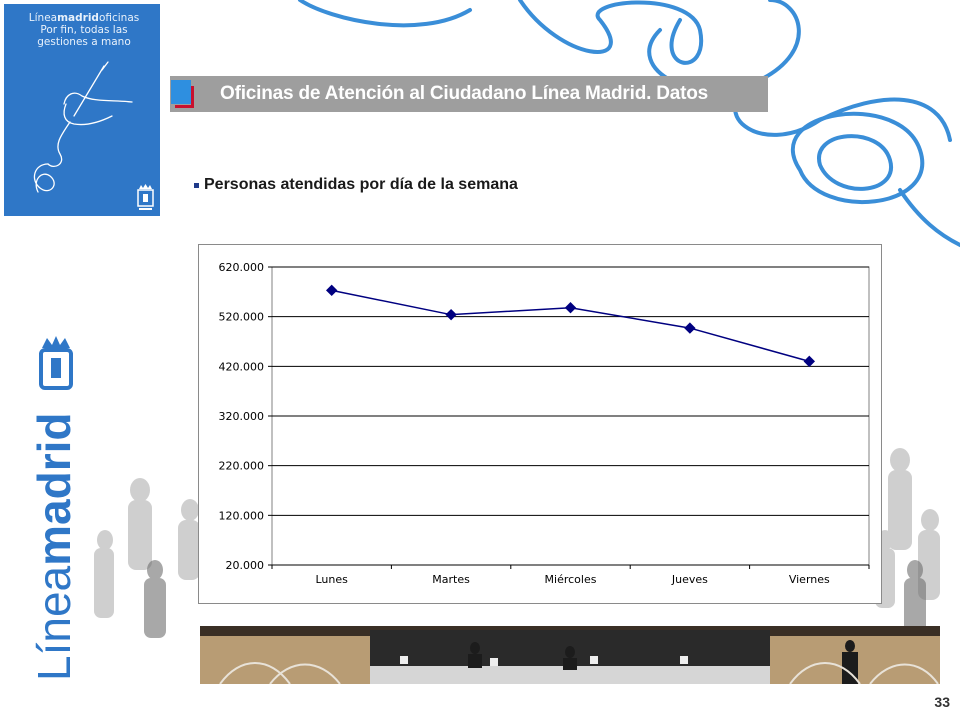  Describe the element at coordinates (145, 197) in the screenshot. I see `madrid-crest-icon` at that location.